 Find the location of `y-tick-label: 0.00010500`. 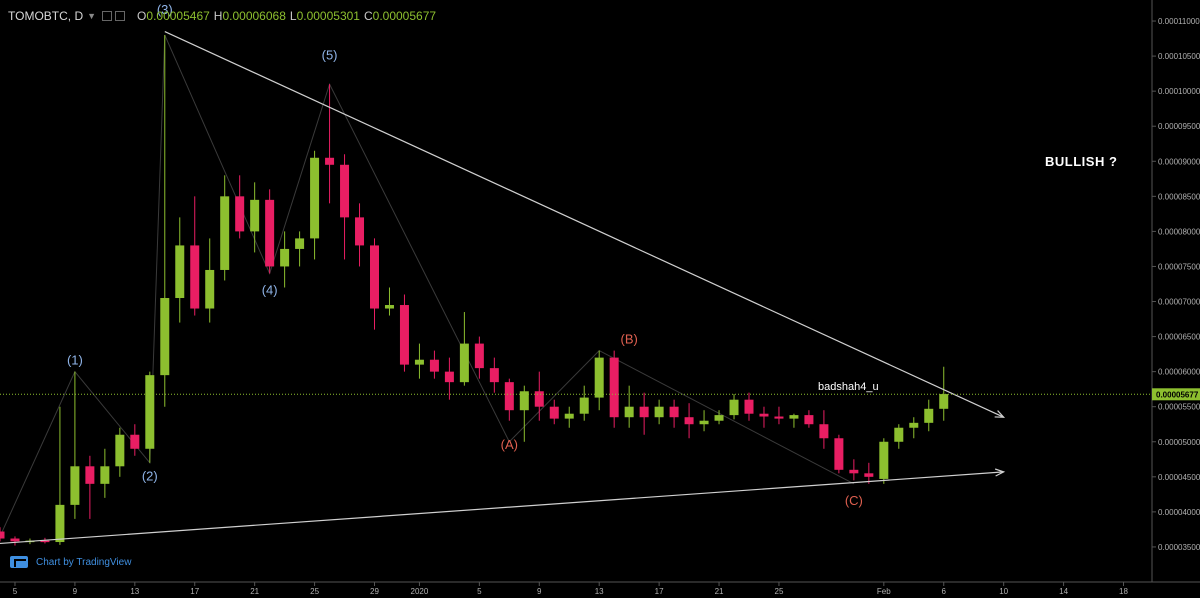

y-tick-label: 0.00010500 is located at coordinates (1179, 56).